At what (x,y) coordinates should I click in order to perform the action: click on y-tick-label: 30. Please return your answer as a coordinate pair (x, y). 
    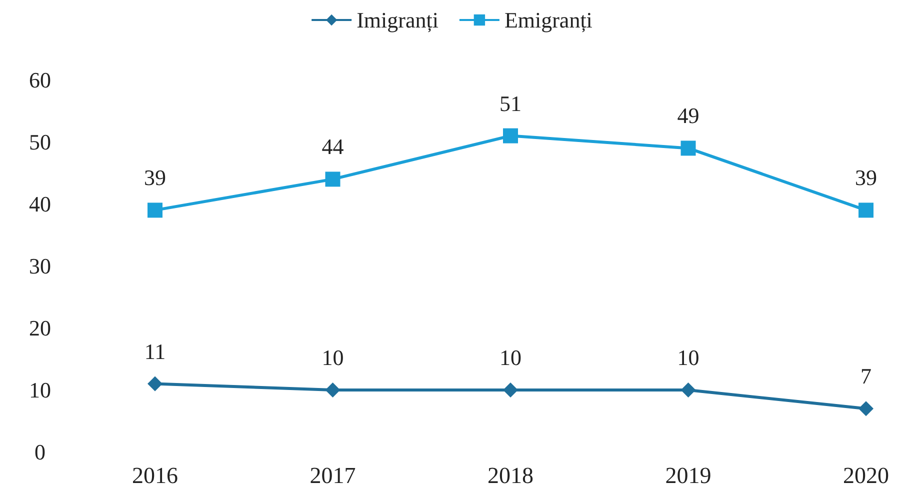
    Looking at the image, I should click on (40, 266).